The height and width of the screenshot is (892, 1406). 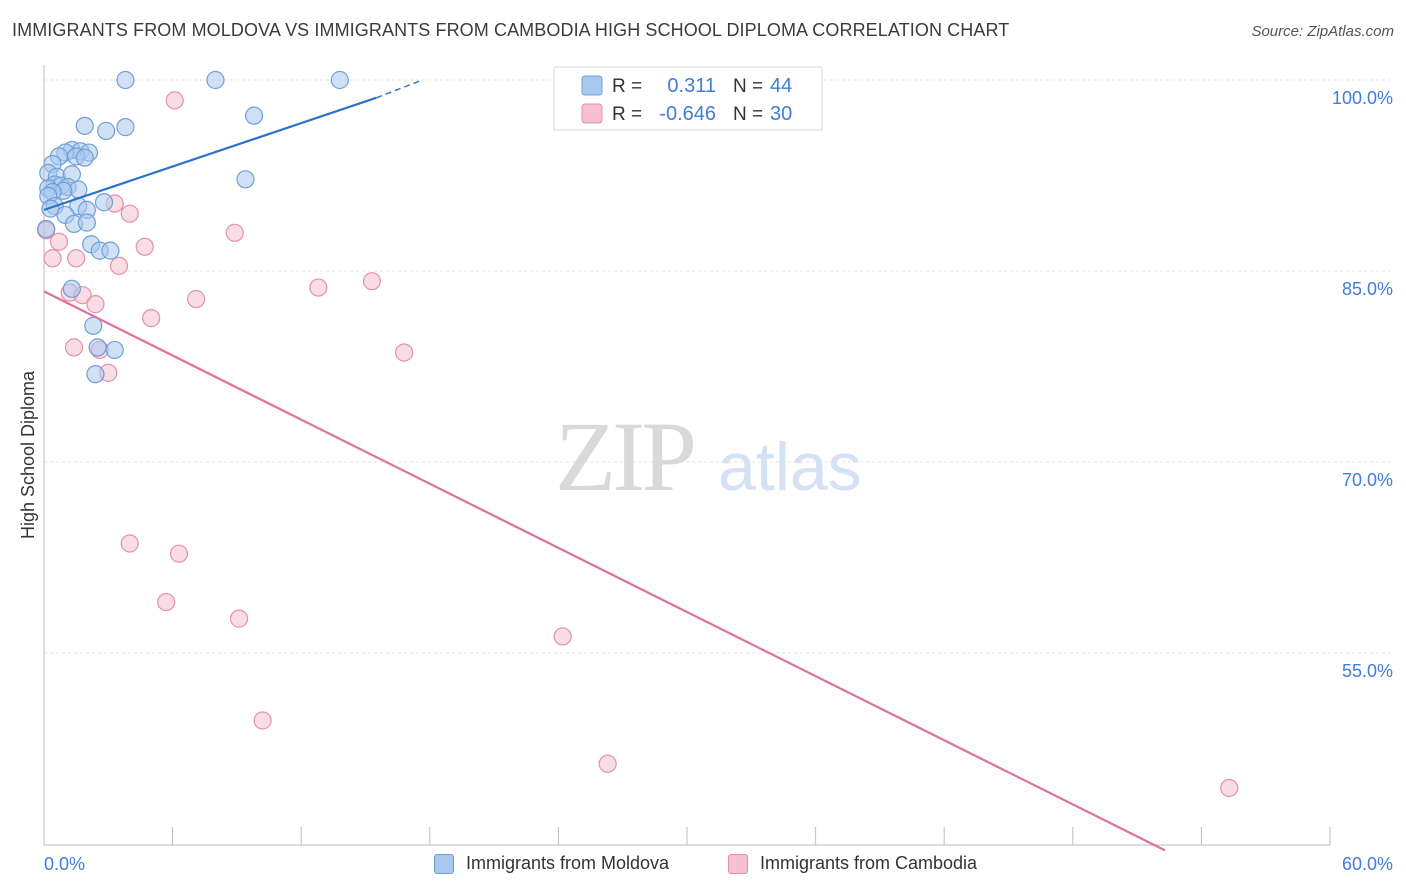 What do you see at coordinates (748, 114) in the screenshot?
I see `legend-n-label-2: N =` at bounding box center [748, 114].